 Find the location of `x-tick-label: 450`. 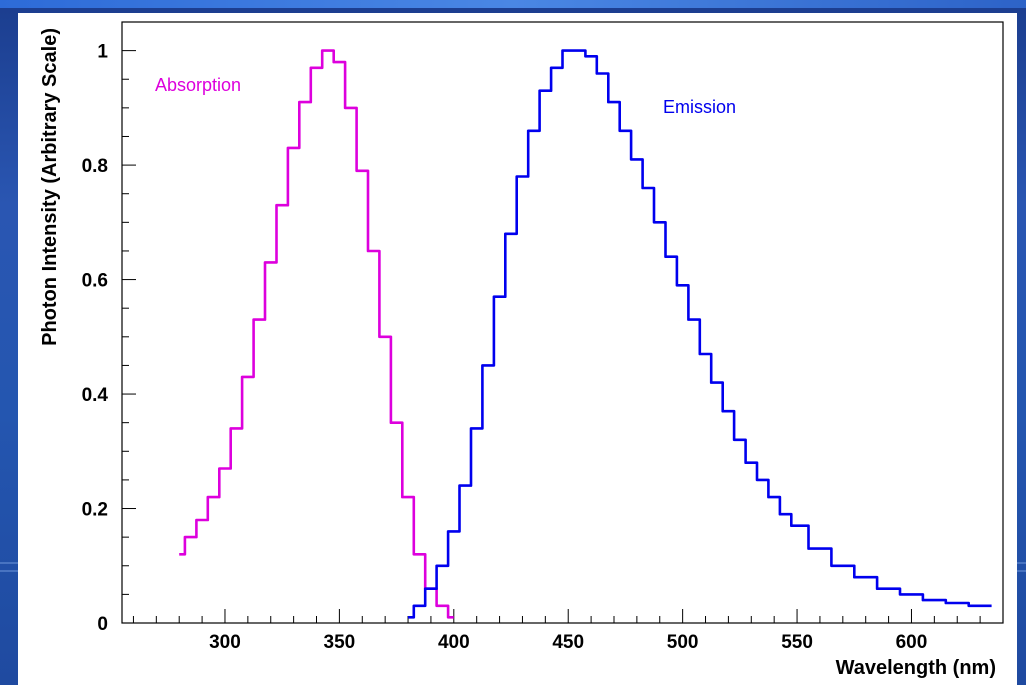

x-tick-label: 450 is located at coordinates (568, 642).